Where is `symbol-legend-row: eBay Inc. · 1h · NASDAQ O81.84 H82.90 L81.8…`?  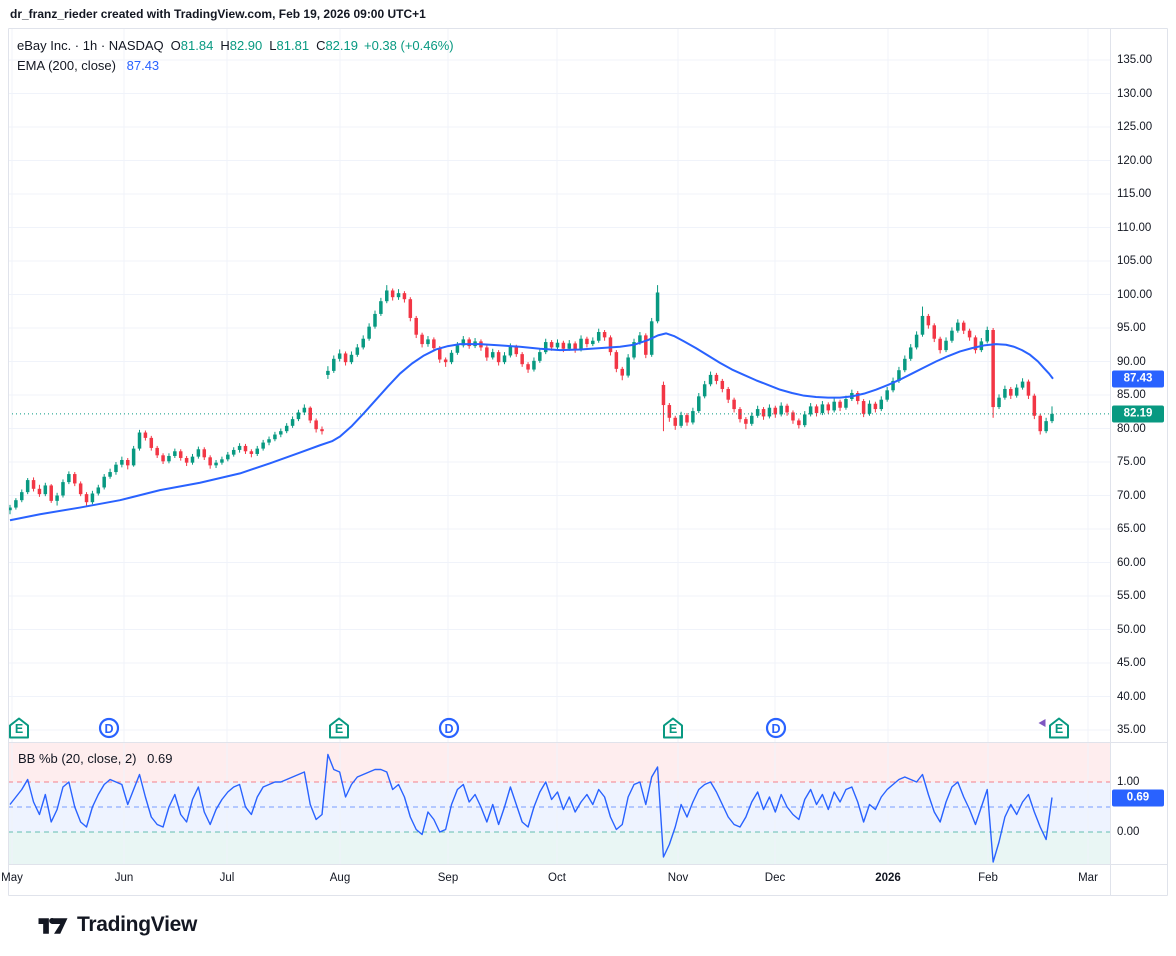 symbol-legend-row: eBay Inc. · 1h · NASDAQ O81.84 H82.90 L81.8… is located at coordinates (235, 46).